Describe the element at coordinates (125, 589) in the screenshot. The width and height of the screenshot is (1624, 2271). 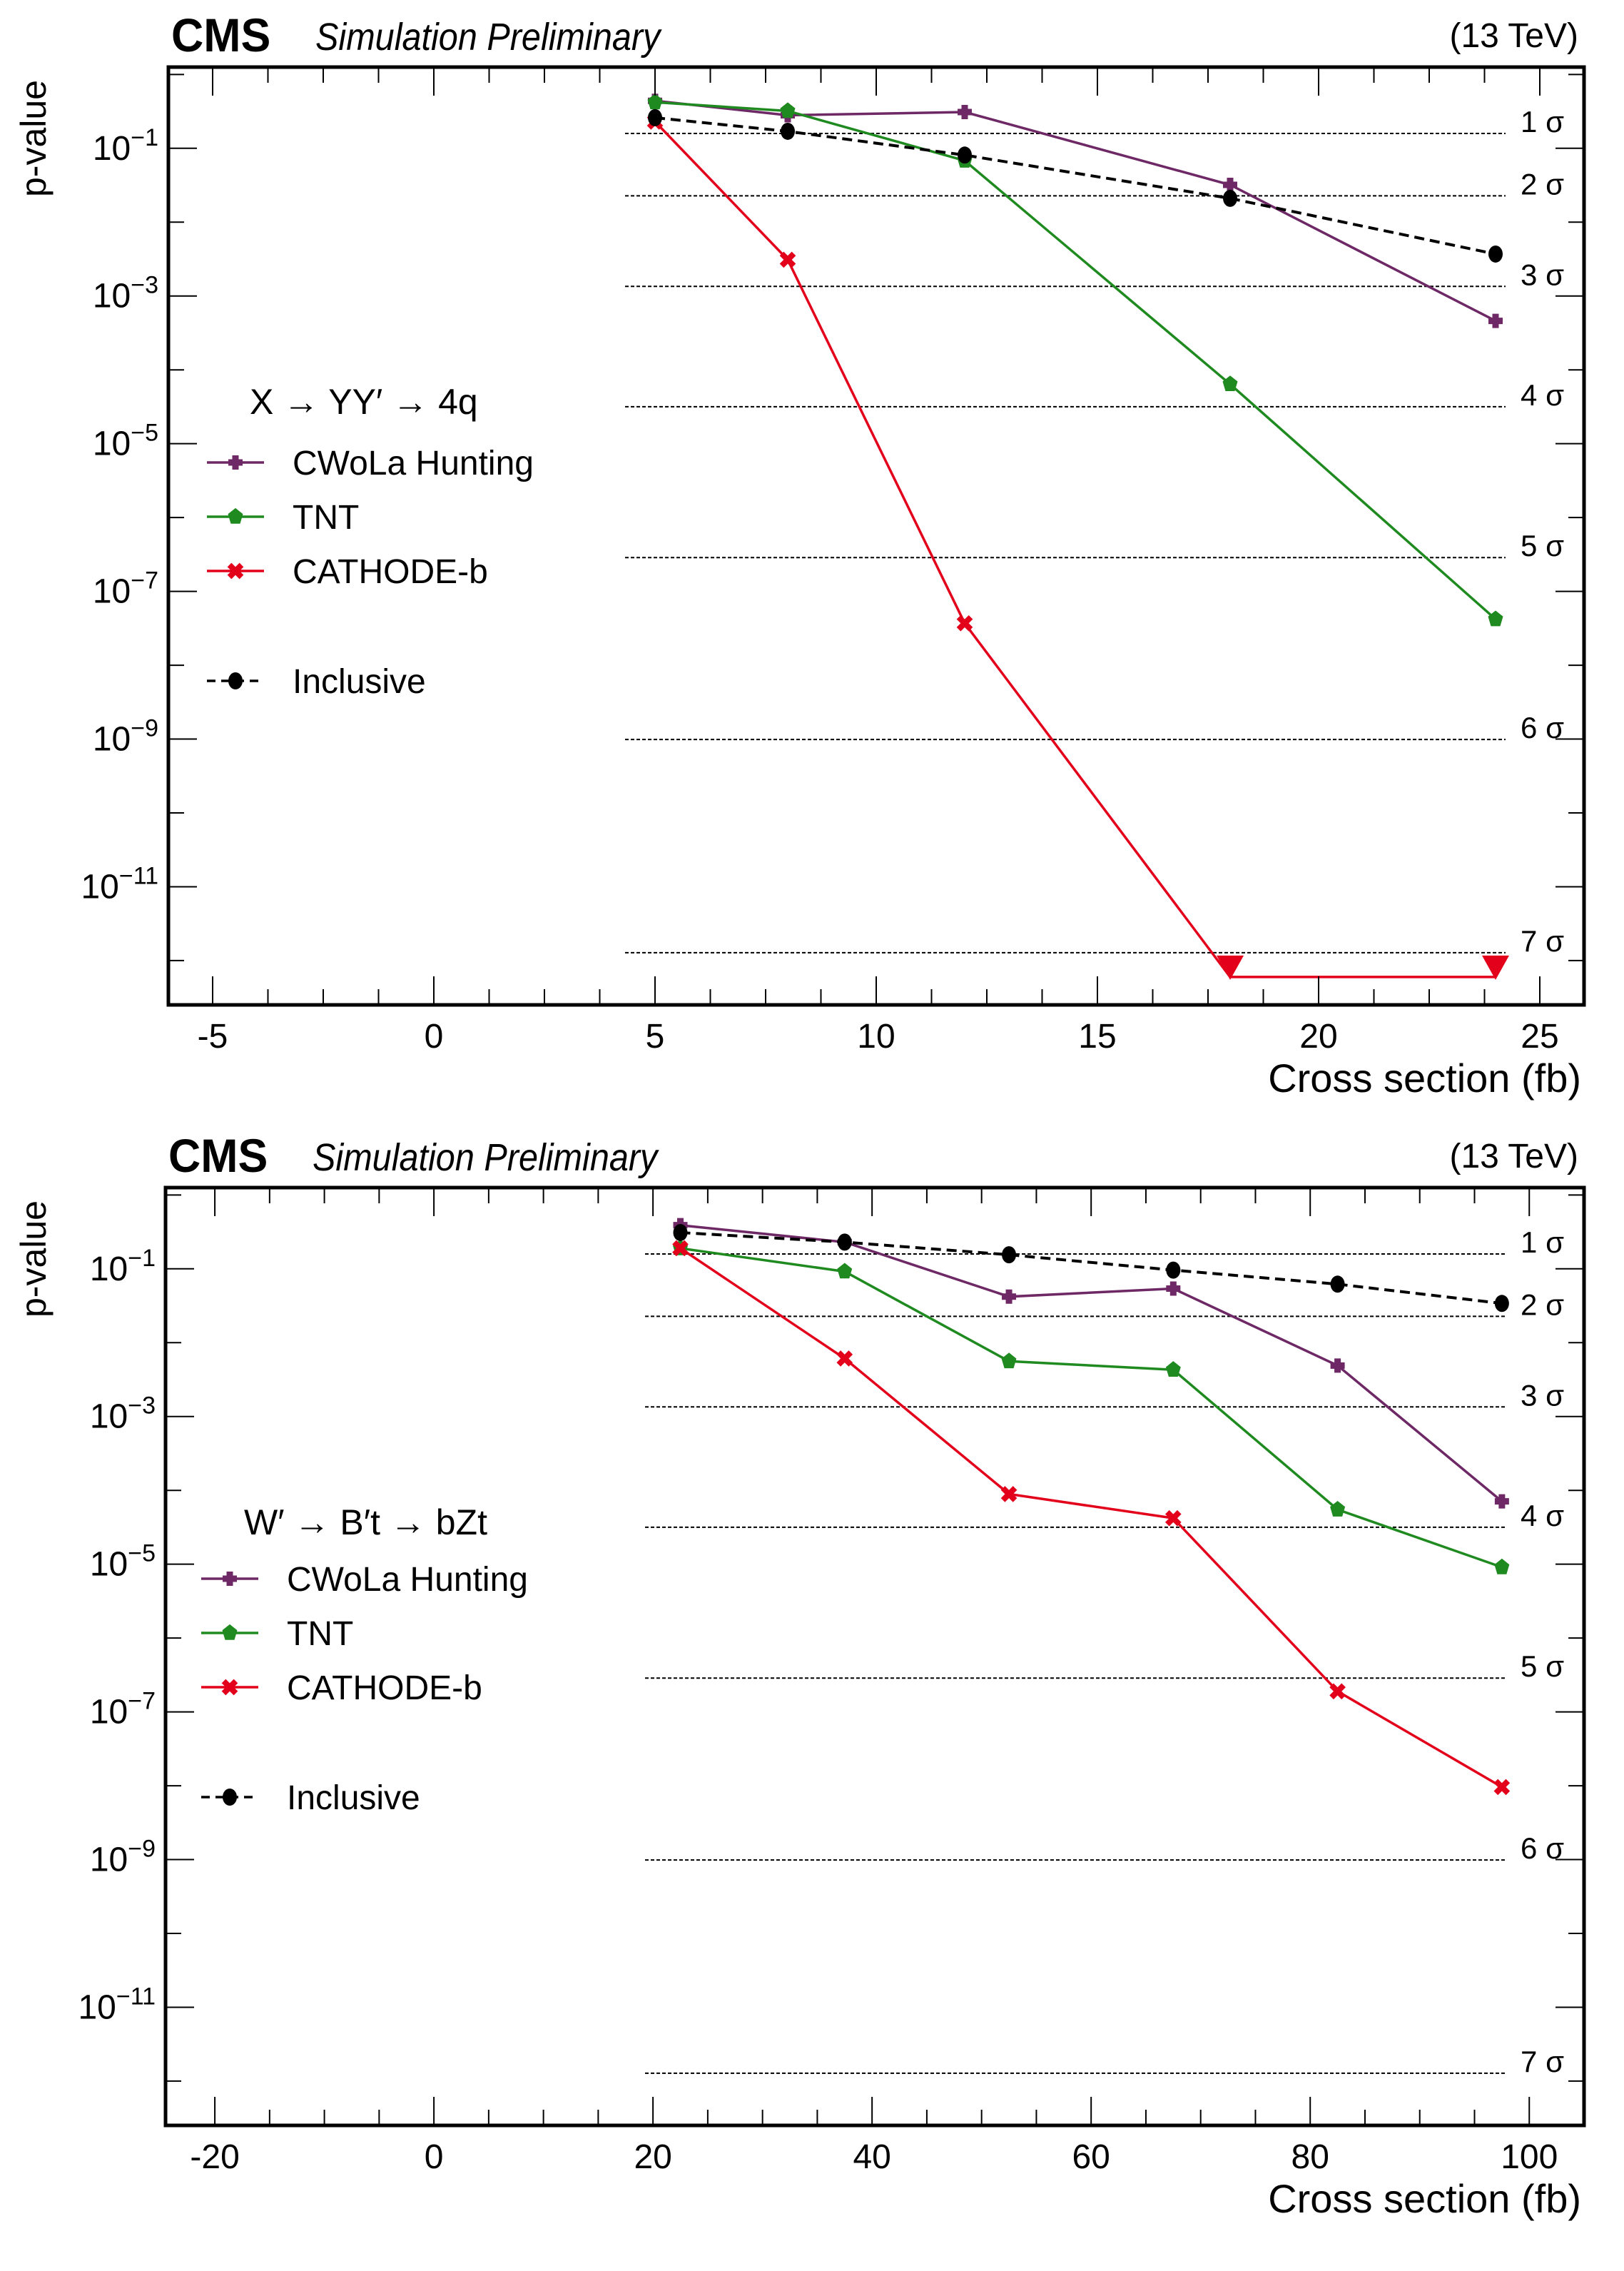
I see `y-tick-label: 10⁻⁷` at that location.